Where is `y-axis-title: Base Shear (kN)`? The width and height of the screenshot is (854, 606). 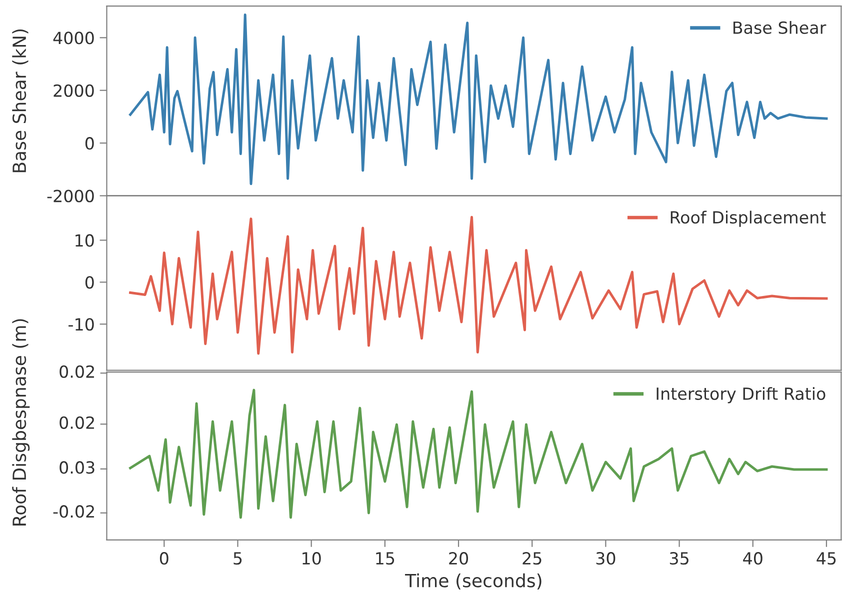 y-axis-title: Base Shear (kN) is located at coordinates (20, 100).